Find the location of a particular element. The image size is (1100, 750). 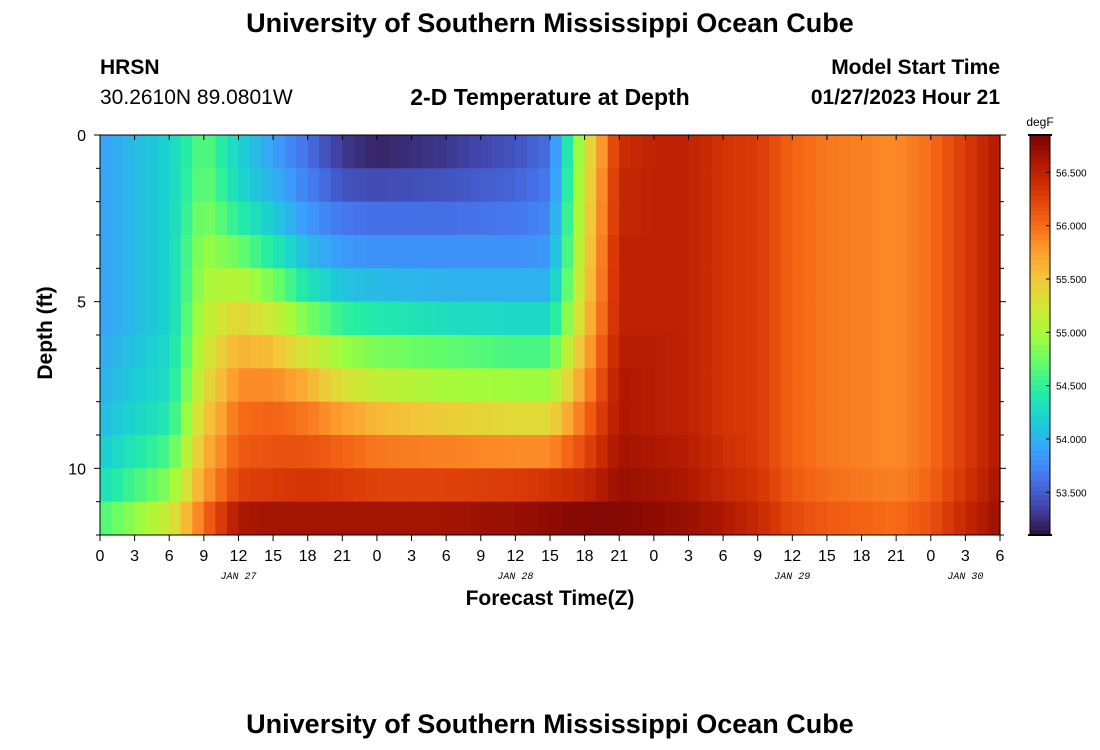

date-label: JAN 28 is located at coordinates (515, 577).